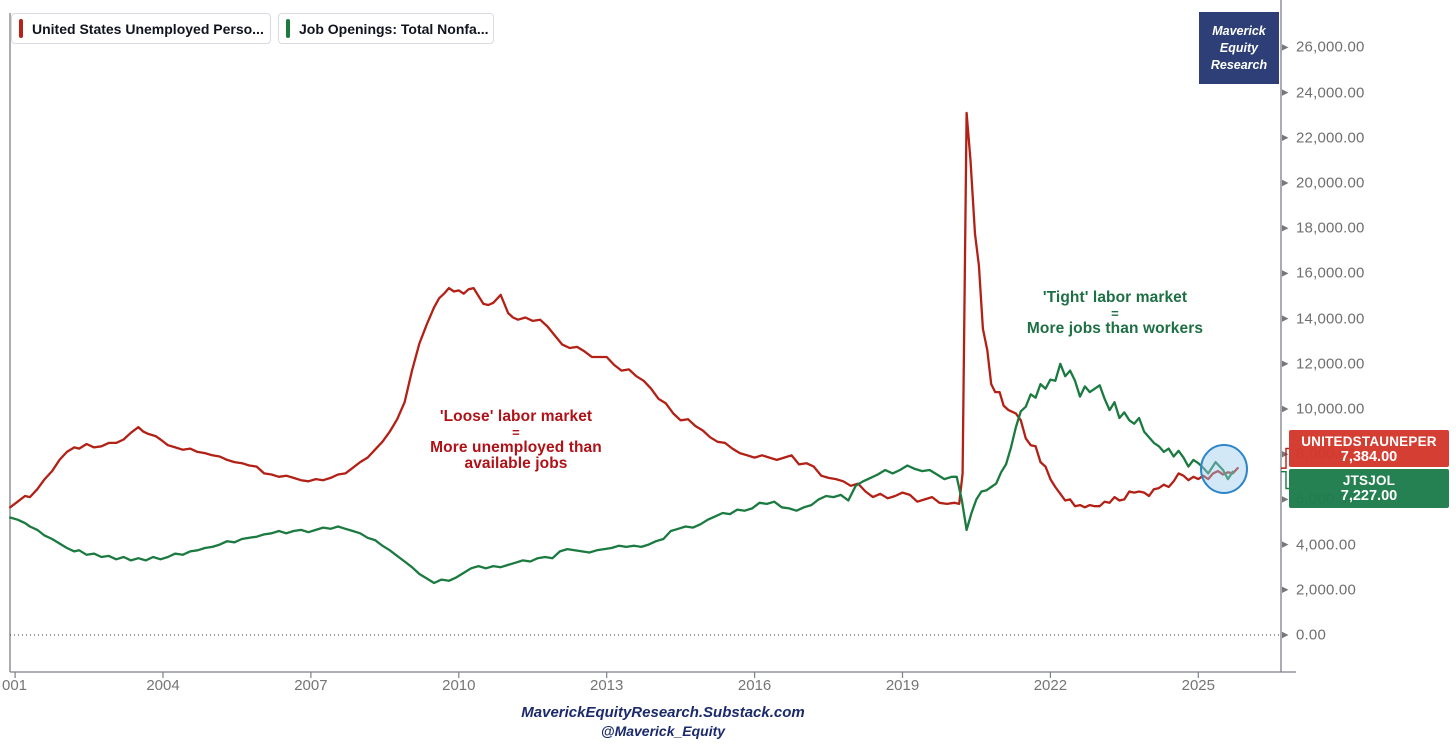 The height and width of the screenshot is (752, 1456). I want to click on series-color-bar-green, so click(288, 28).